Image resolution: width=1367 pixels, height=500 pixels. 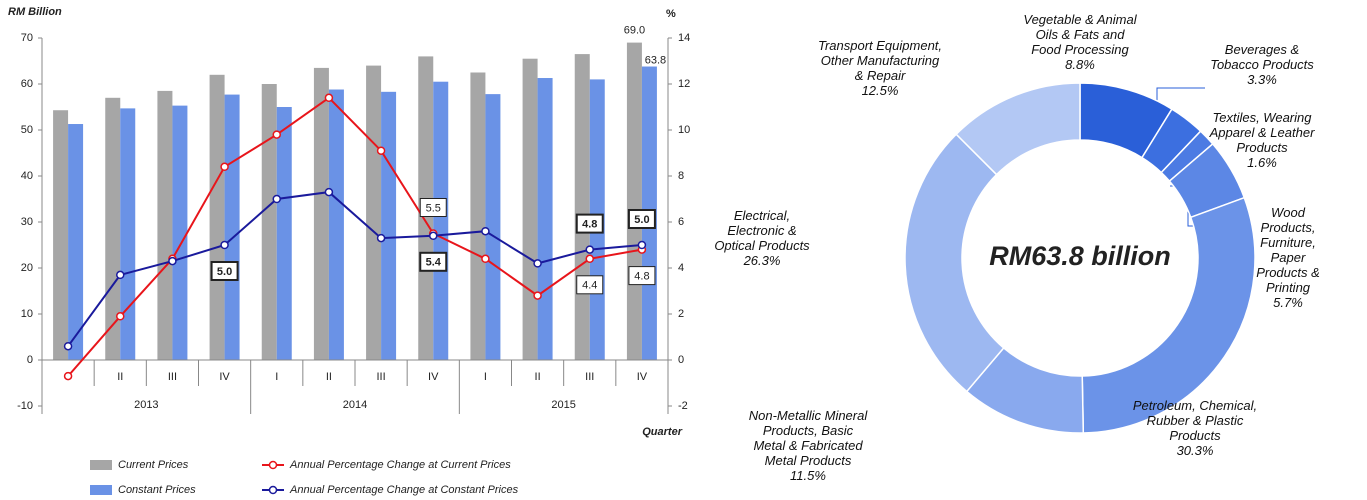 I want to click on donut-label: Beverages & Tobacco Products, so click(x=1262, y=57).